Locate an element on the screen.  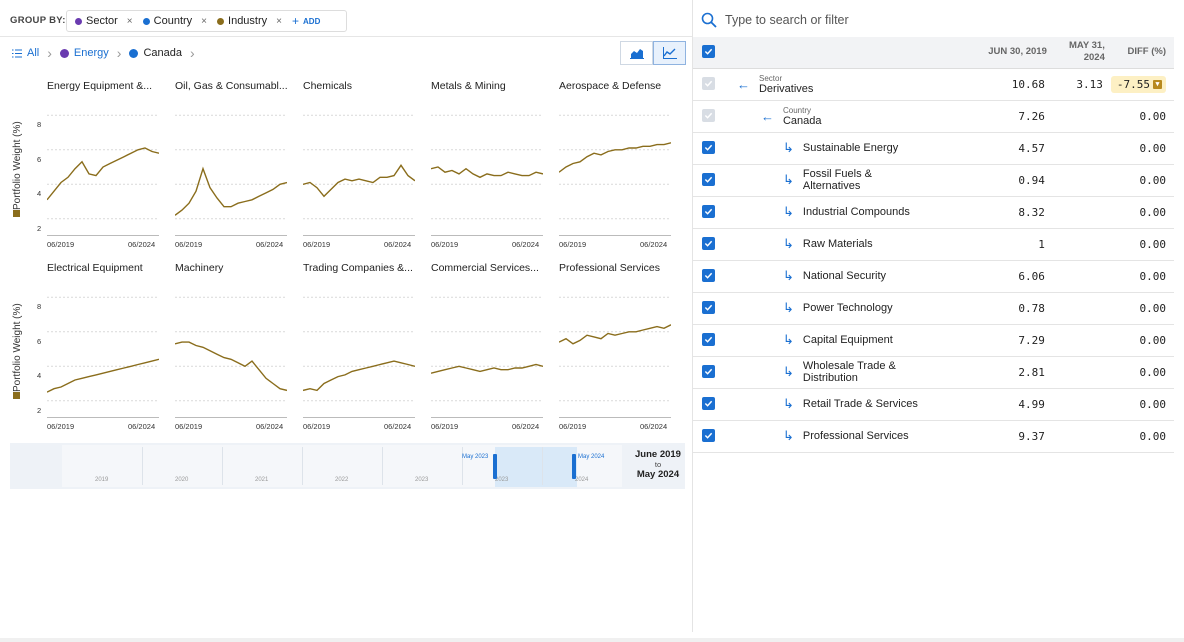
industry-chart: Aerospace & Defense 06/2019 06/2024 is located at coordinates (618, 159).